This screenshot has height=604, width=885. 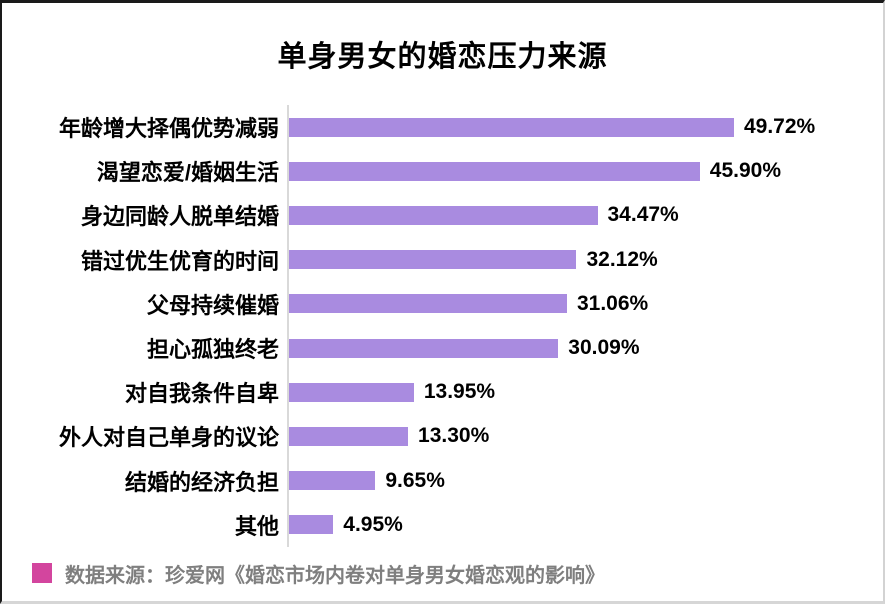 I want to click on category-label: 结婚的经济负担, so click(x=201, y=482).